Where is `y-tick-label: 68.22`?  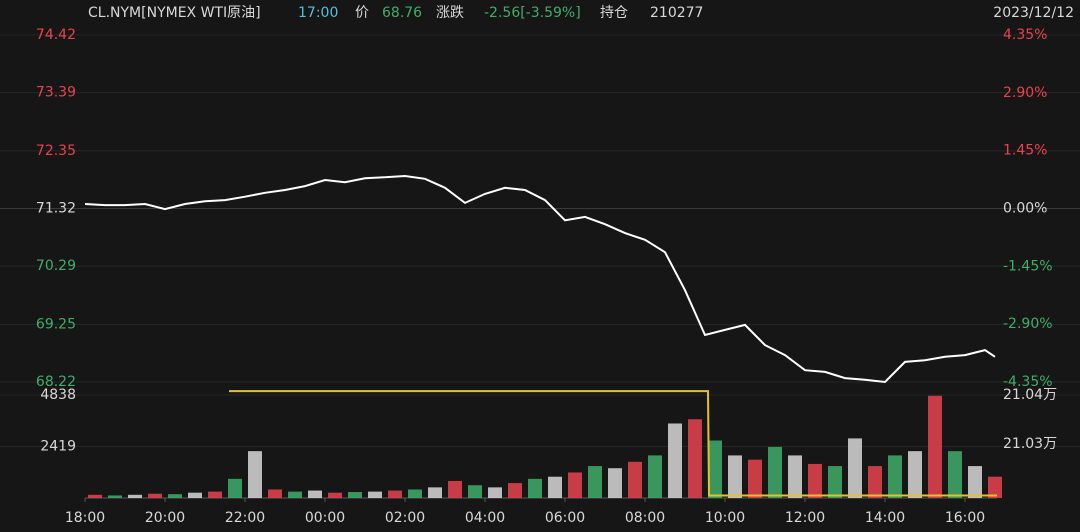
y-tick-label: 68.22 is located at coordinates (56, 382).